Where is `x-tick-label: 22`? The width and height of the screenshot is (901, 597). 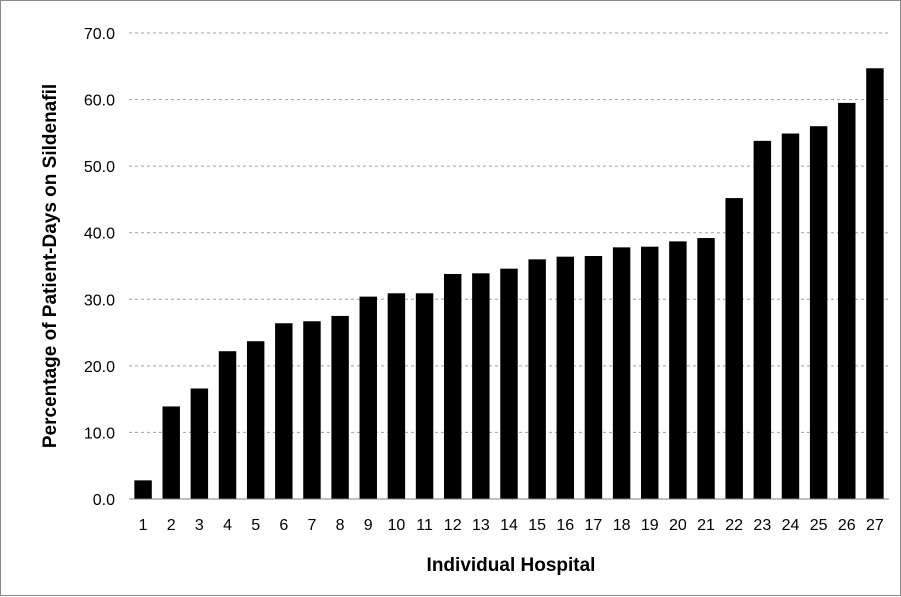 x-tick-label: 22 is located at coordinates (734, 525).